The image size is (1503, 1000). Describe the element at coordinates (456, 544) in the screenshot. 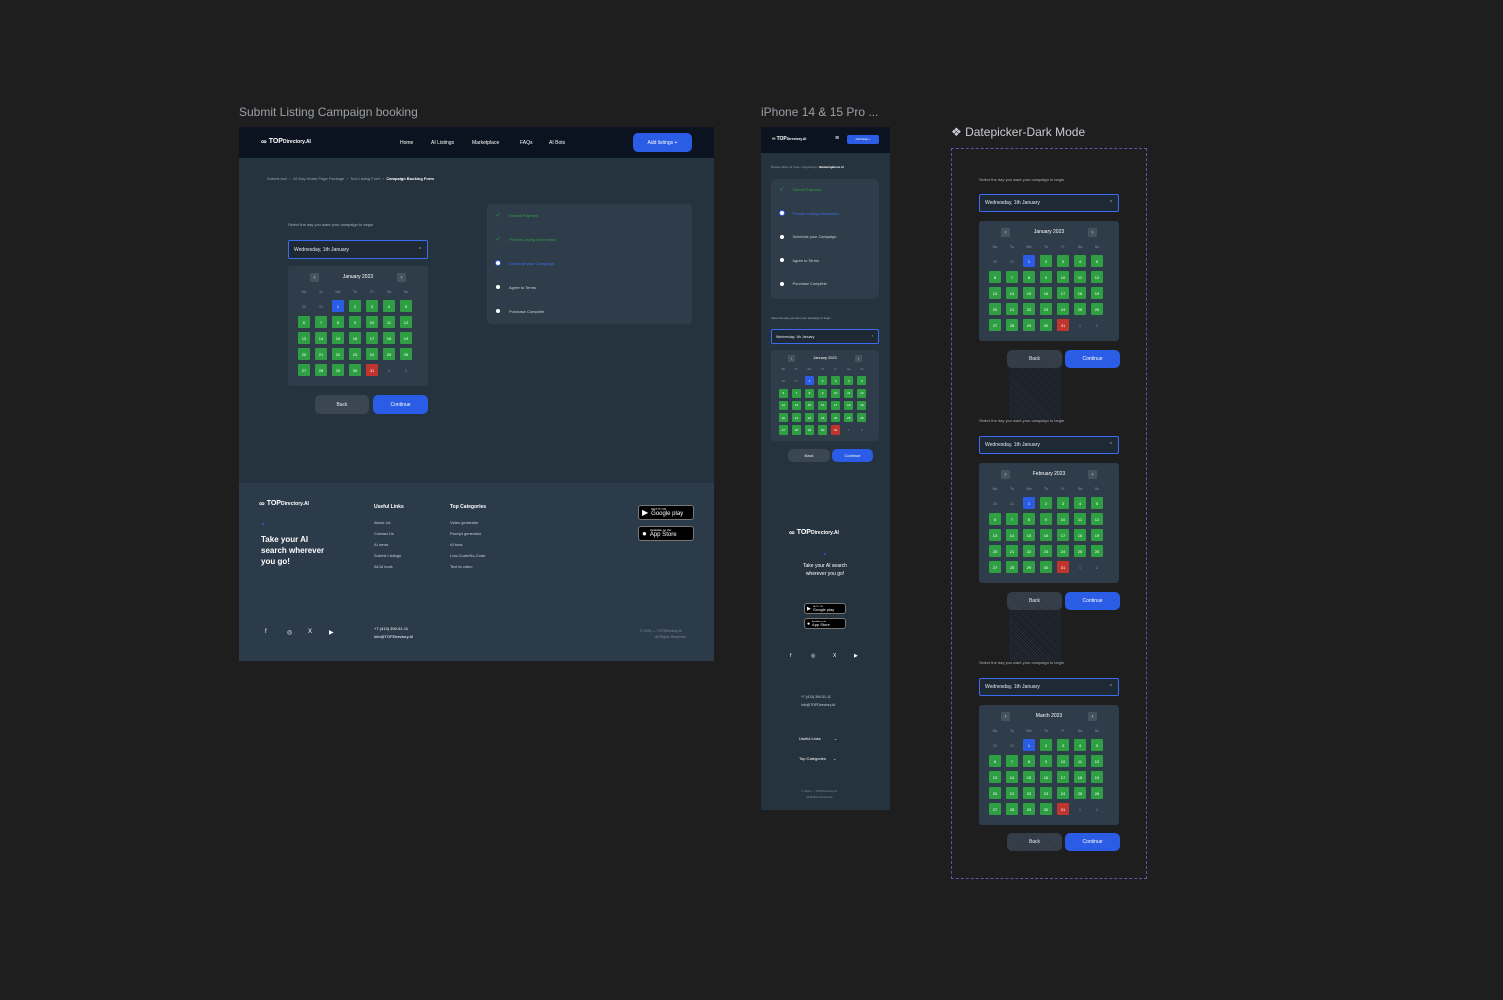

I see `category-link: AI bots` at that location.